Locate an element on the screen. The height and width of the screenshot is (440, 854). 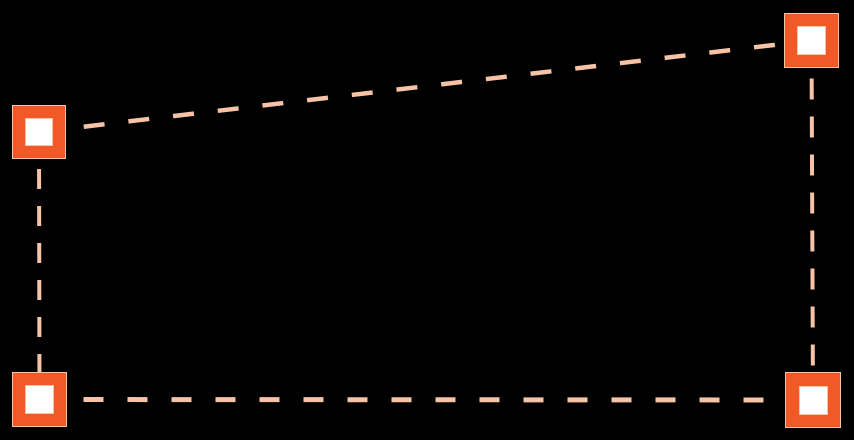
selection-handle-bottom-right is located at coordinates (813, 400).